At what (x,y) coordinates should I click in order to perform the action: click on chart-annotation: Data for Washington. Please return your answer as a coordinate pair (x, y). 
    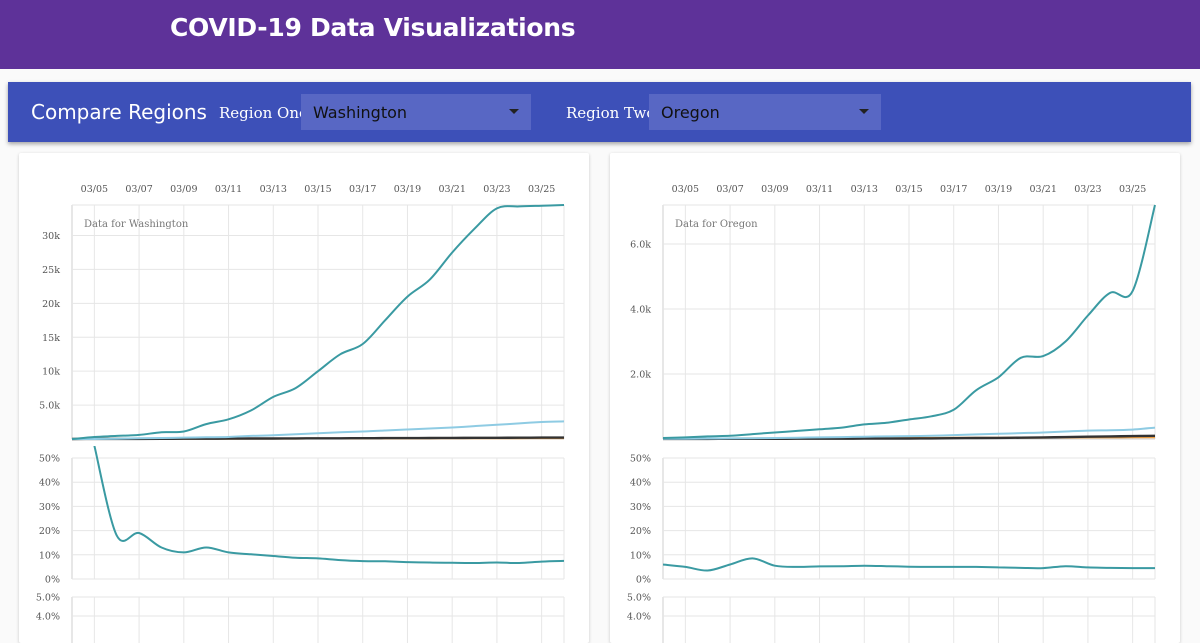
    Looking at the image, I should click on (136, 224).